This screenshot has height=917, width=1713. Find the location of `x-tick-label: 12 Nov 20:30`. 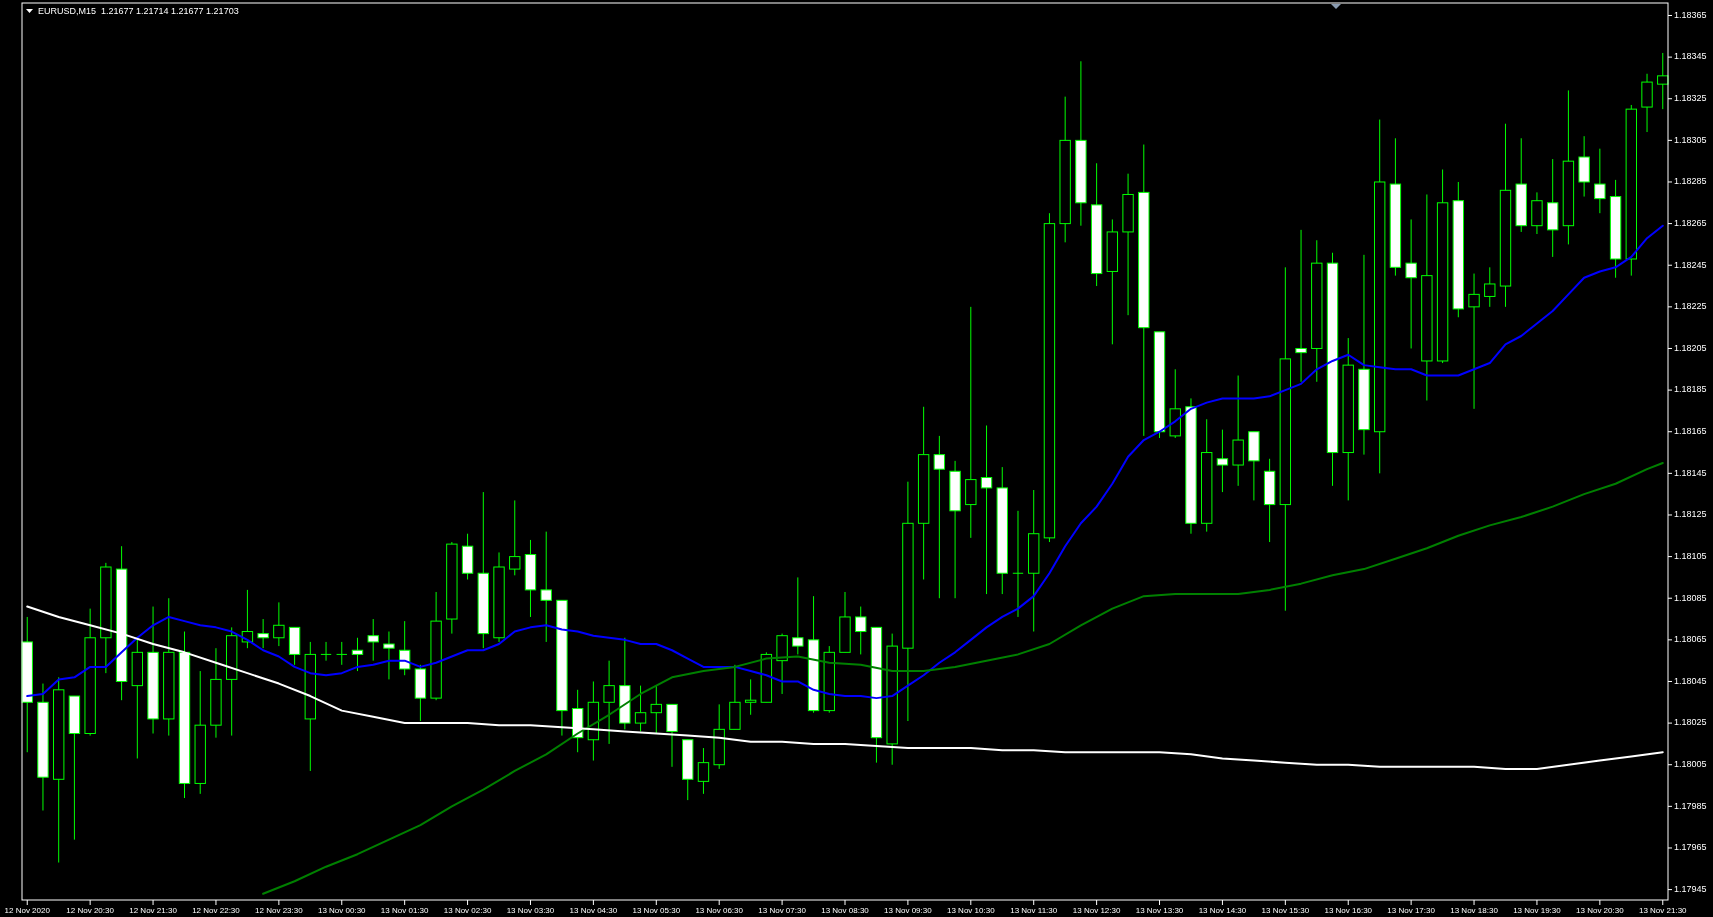

x-tick-label: 12 Nov 20:30 is located at coordinates (90, 910).